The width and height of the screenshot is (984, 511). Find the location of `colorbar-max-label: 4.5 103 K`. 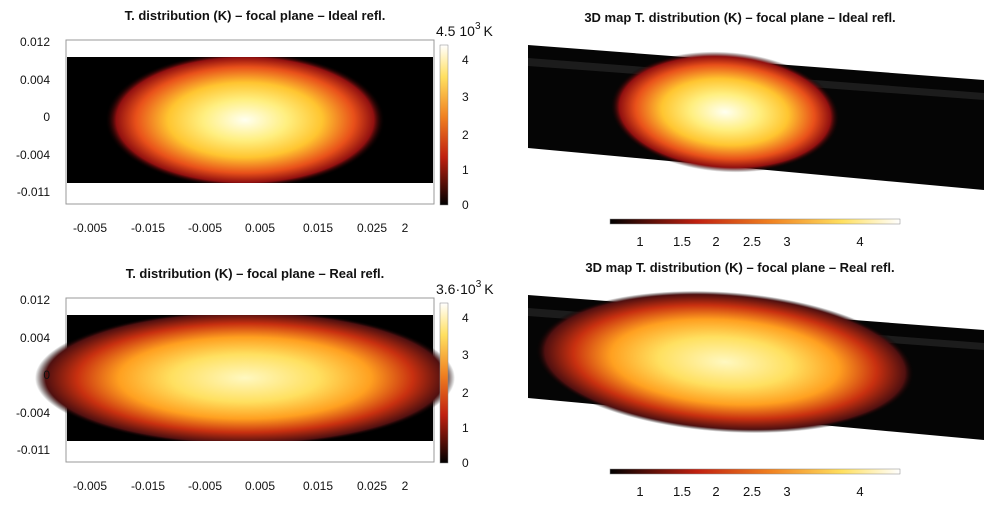

colorbar-max-label: 4.5 103 K is located at coordinates (465, 30).